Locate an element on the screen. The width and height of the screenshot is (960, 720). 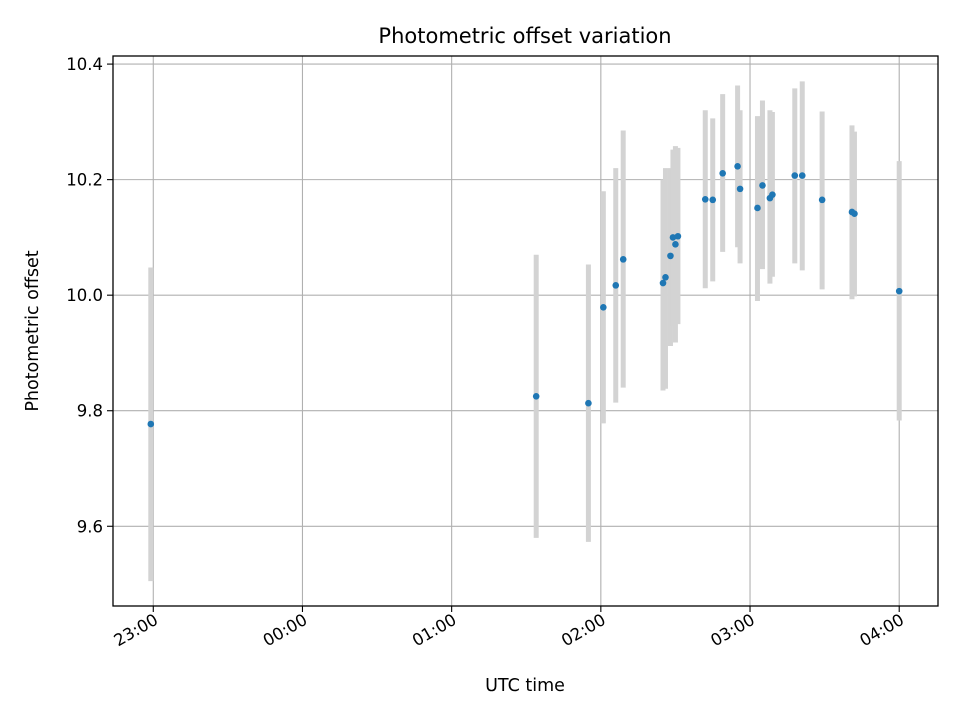
y-tick-label: 9.6 is located at coordinates (90, 526).